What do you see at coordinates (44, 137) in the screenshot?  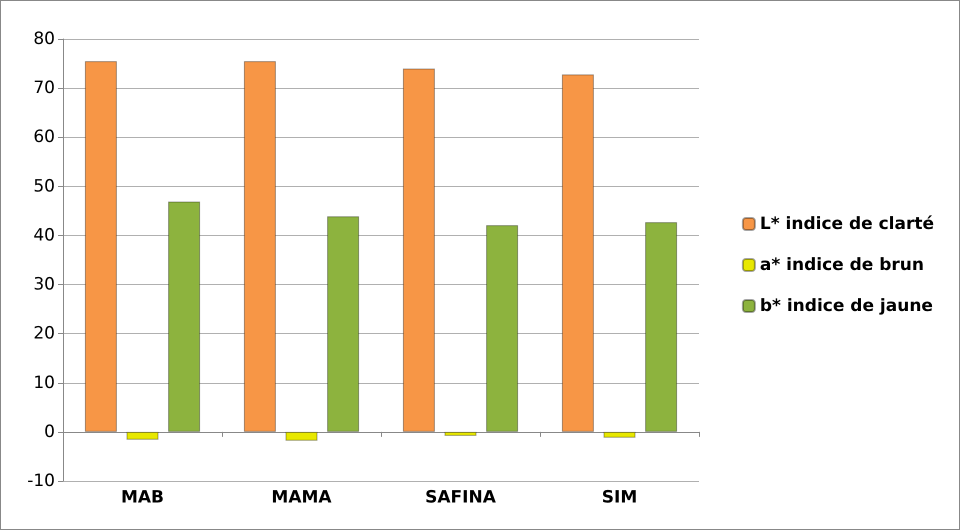 I see `y-tick-label: 60` at bounding box center [44, 137].